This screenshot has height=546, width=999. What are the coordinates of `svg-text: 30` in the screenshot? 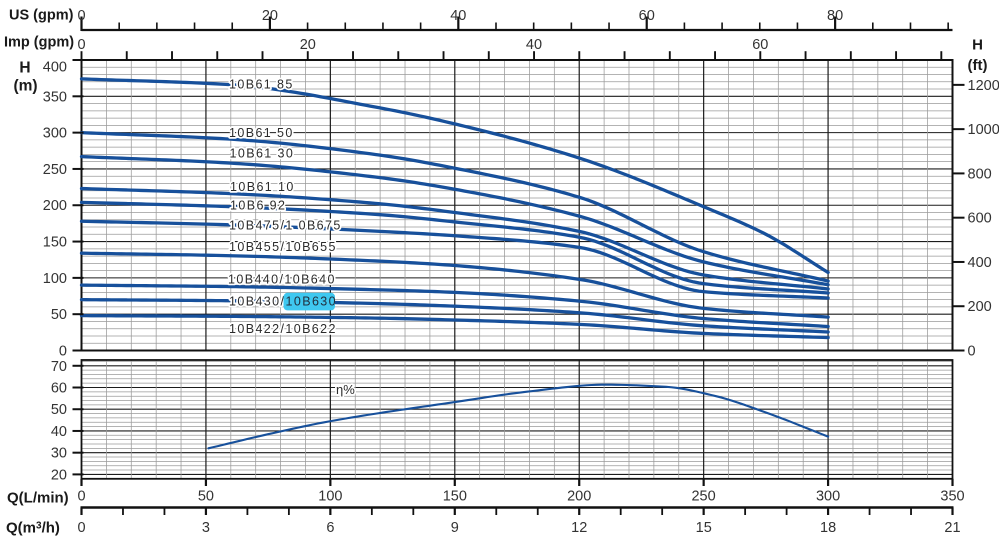 It's located at (59, 454).